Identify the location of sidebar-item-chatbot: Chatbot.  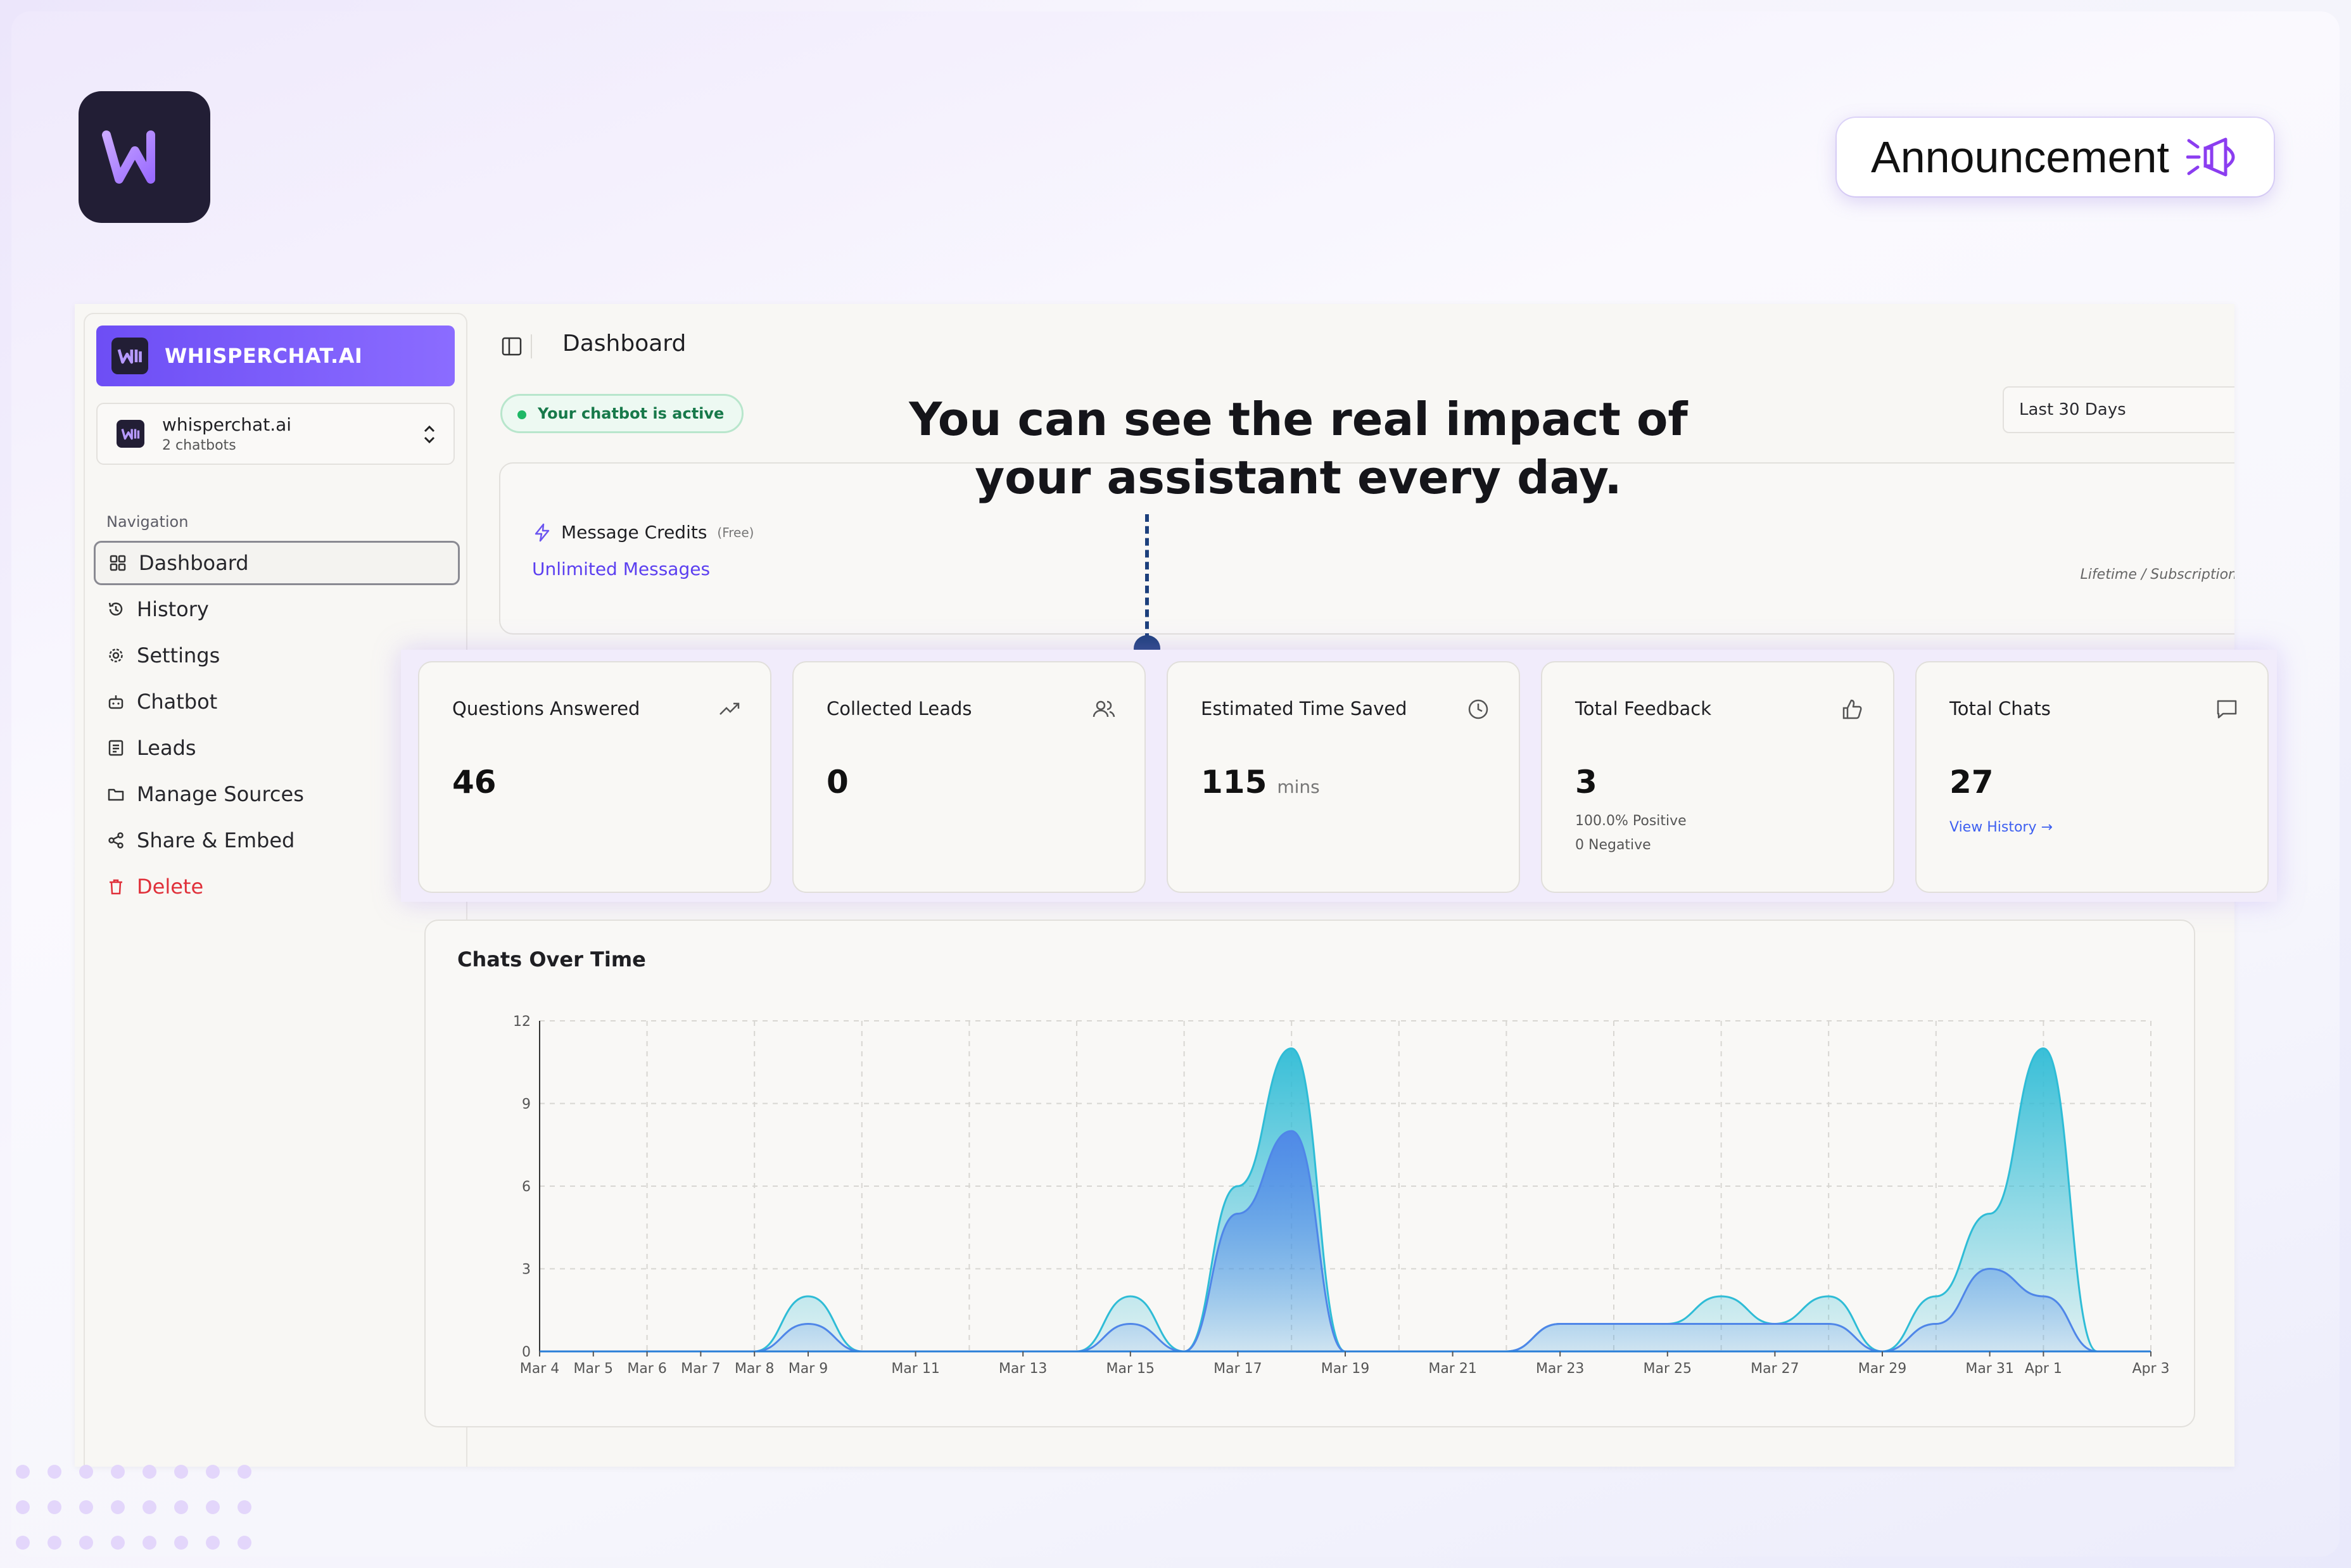
(277, 702).